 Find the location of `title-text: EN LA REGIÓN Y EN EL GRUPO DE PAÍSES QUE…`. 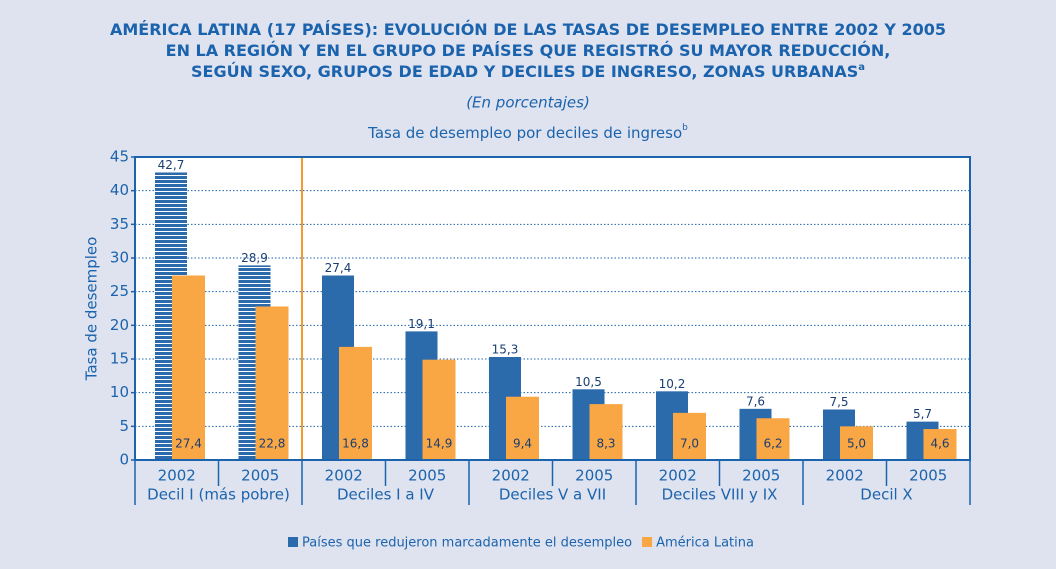

title-text: EN LA REGIÓN Y EN EL GRUPO DE PAÍSES QUE… is located at coordinates (528, 50).